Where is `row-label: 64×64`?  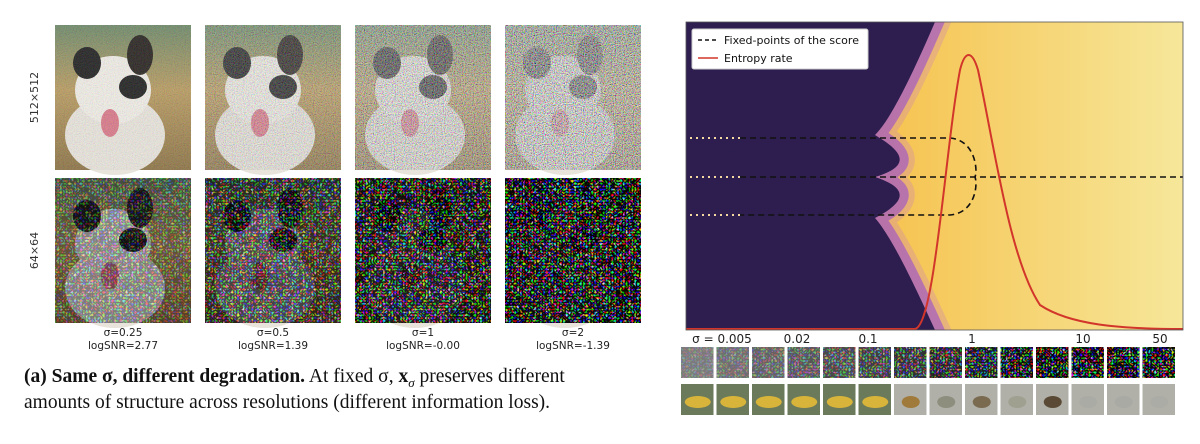
row-label: 64×64 is located at coordinates (34, 250).